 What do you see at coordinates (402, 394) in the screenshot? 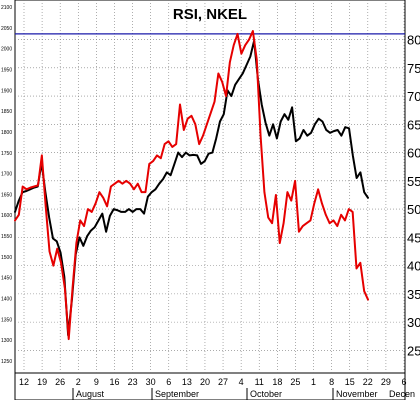
I see `x-axis-month-label: Decen` at bounding box center [402, 394].